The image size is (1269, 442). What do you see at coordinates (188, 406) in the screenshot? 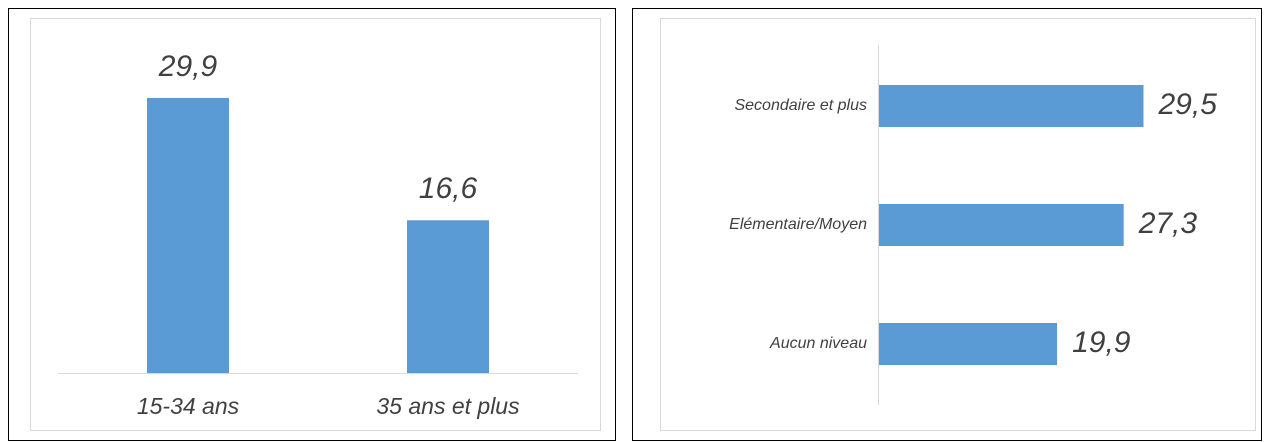
I see `category-label: 15-34 ans` at bounding box center [188, 406].